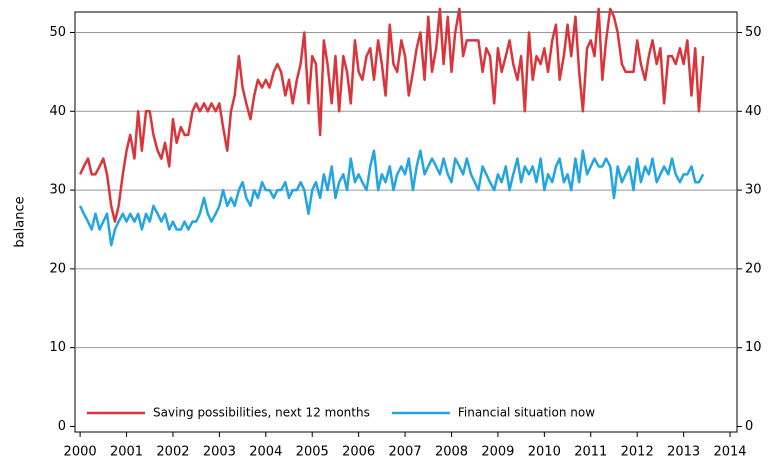 The height and width of the screenshot is (470, 768). Describe the element at coordinates (497, 452) in the screenshot. I see `x-tick-label: 2009` at that location.